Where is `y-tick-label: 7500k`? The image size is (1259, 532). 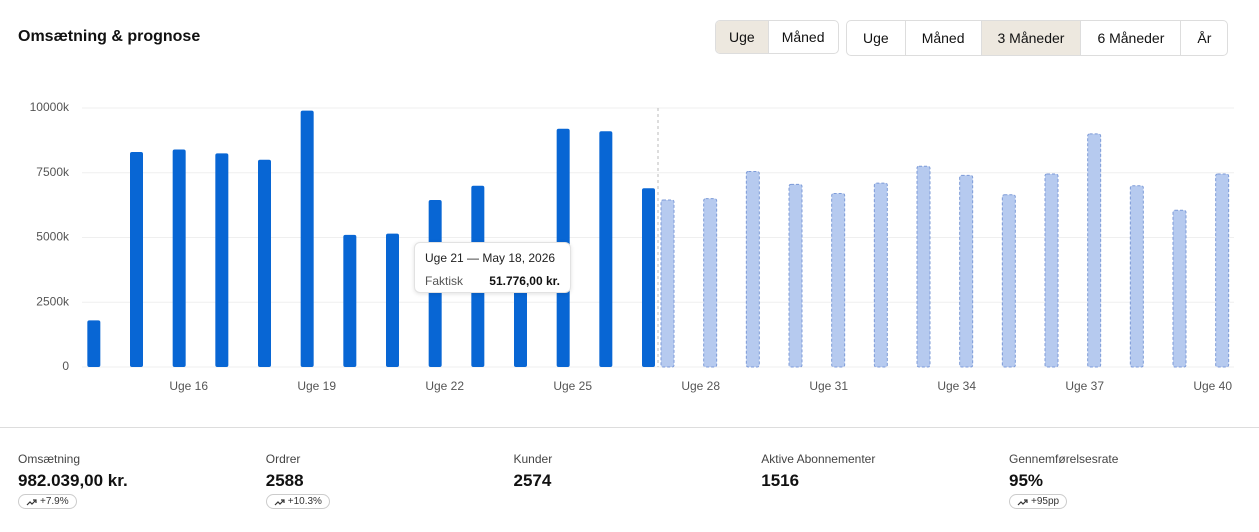 y-tick-label: 7500k is located at coordinates (53, 172).